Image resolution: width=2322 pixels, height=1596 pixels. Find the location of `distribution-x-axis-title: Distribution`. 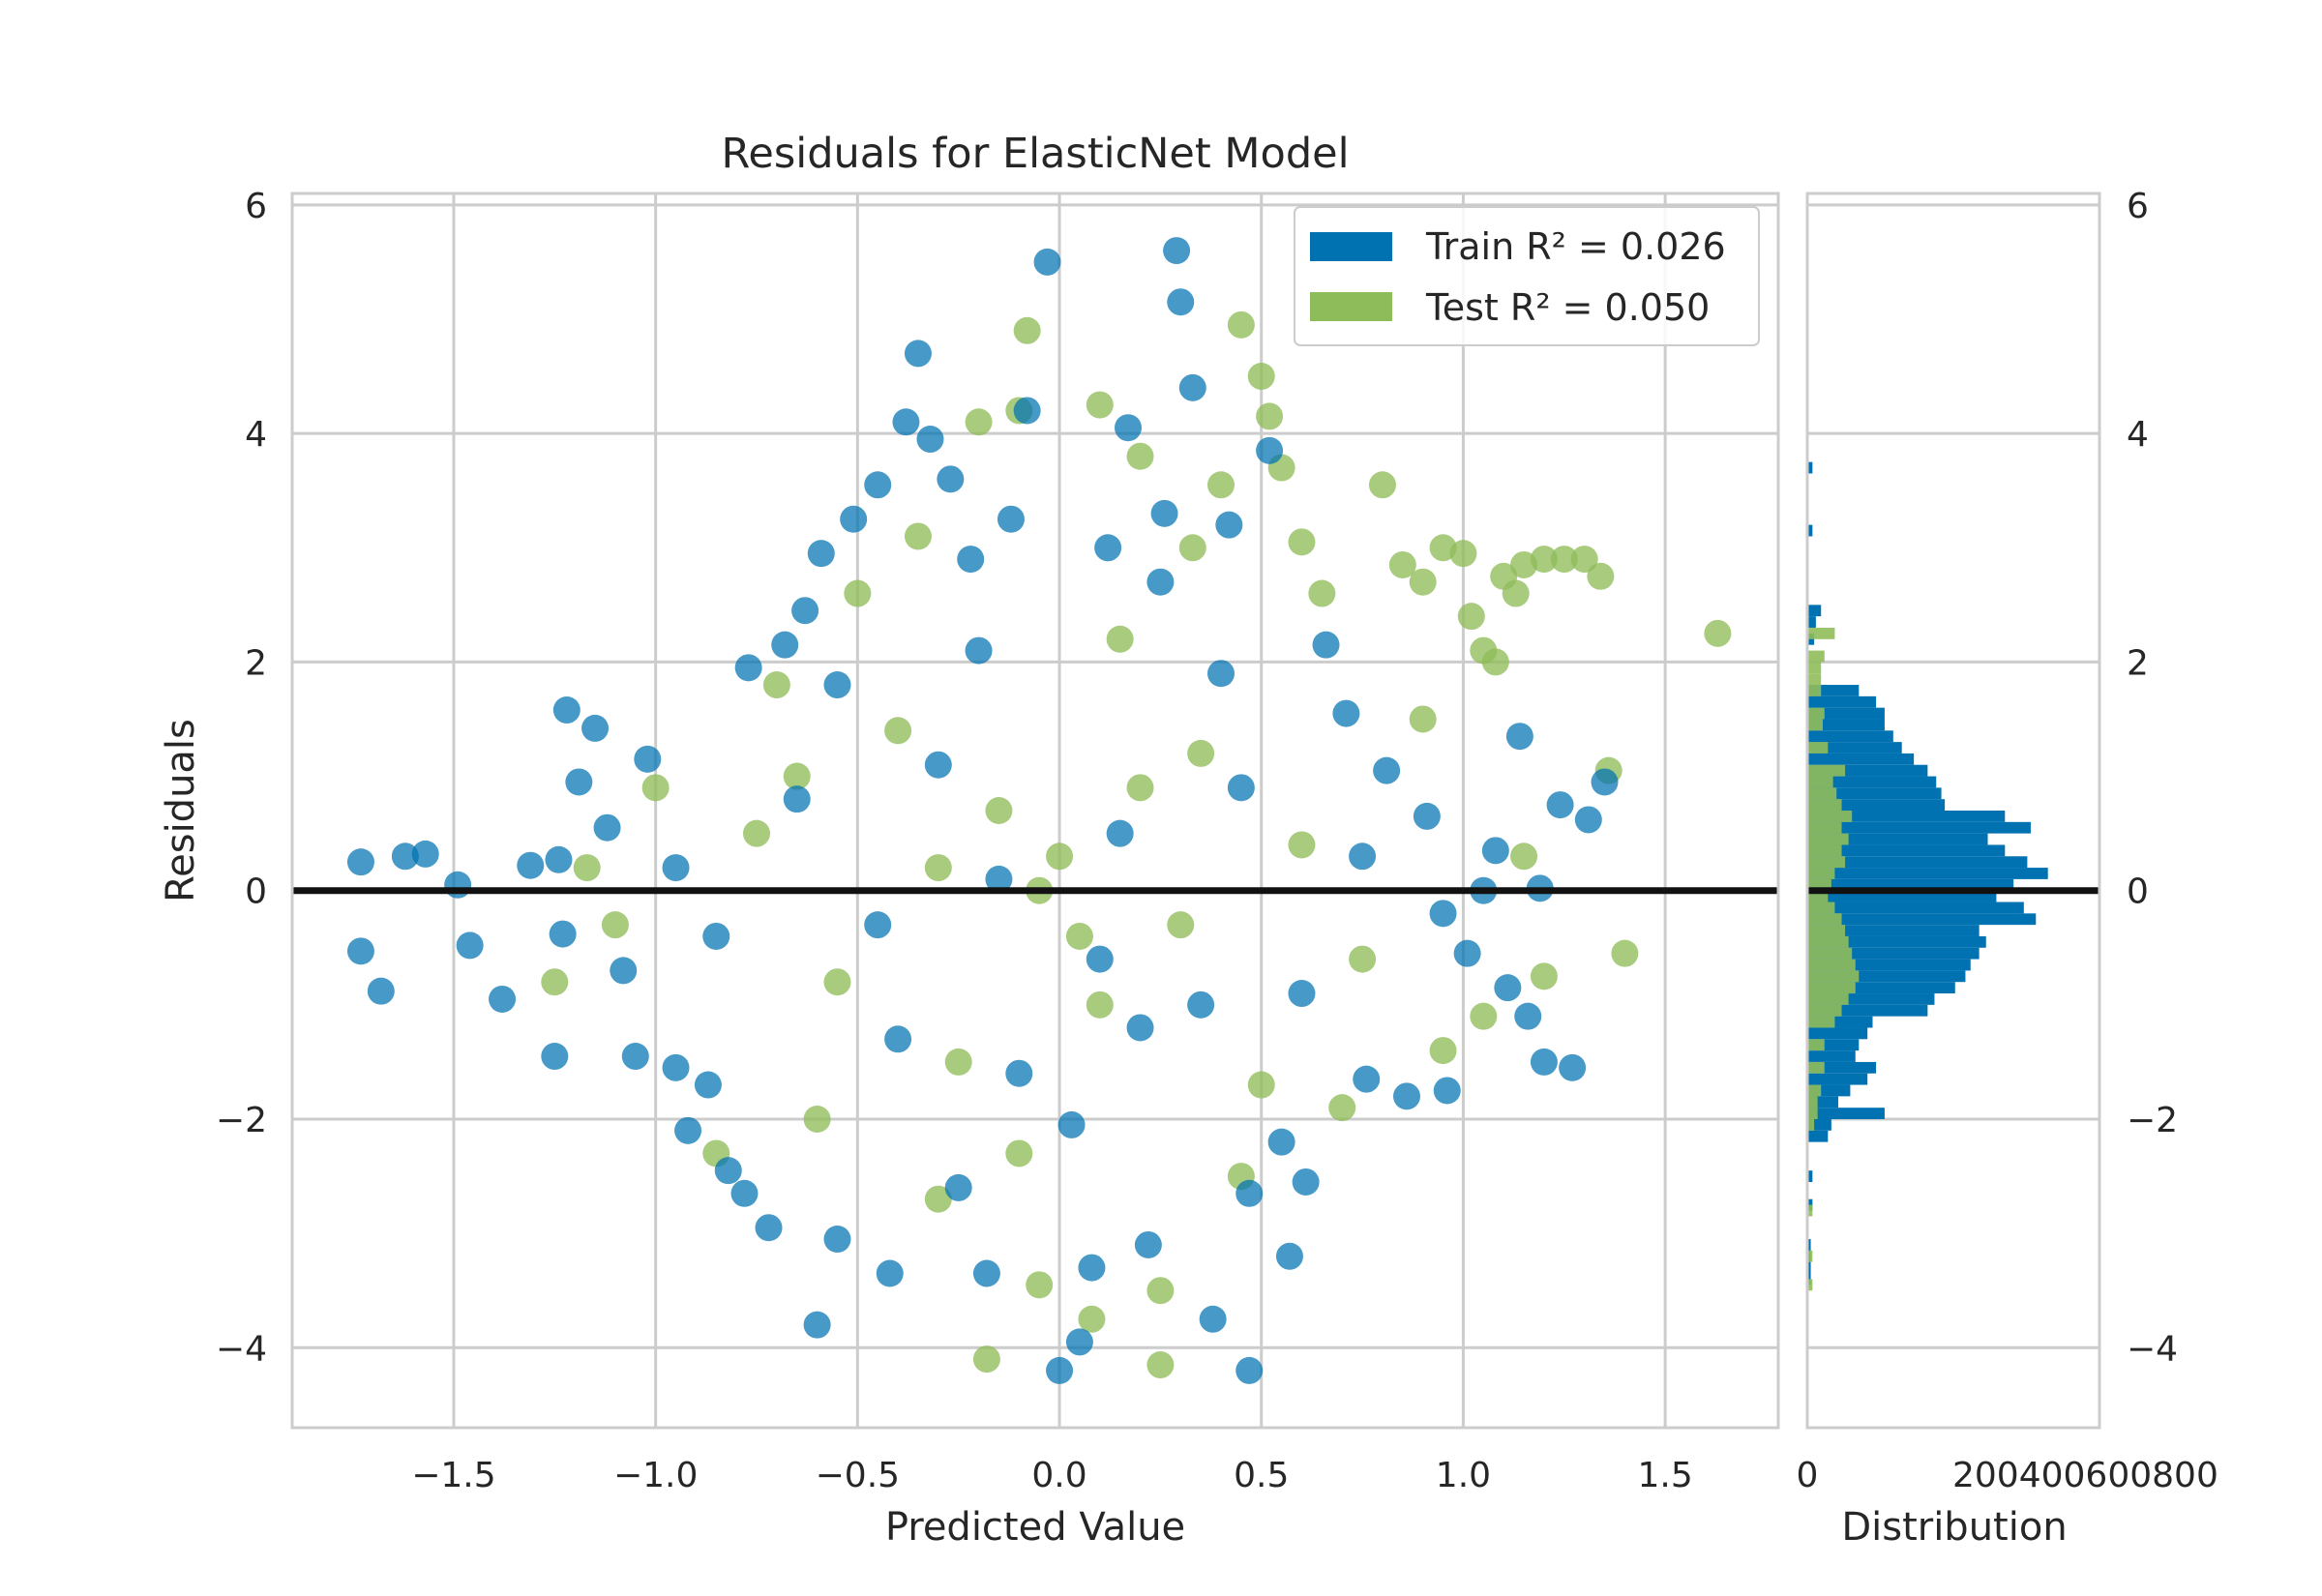

distribution-x-axis-title: Distribution is located at coordinates (1954, 1527).